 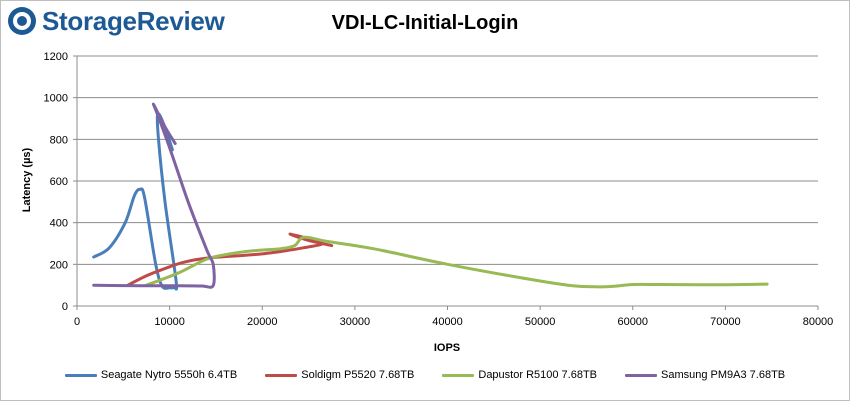 What do you see at coordinates (59, 224) in the screenshot?
I see `y-tick-label: 400` at bounding box center [59, 224].